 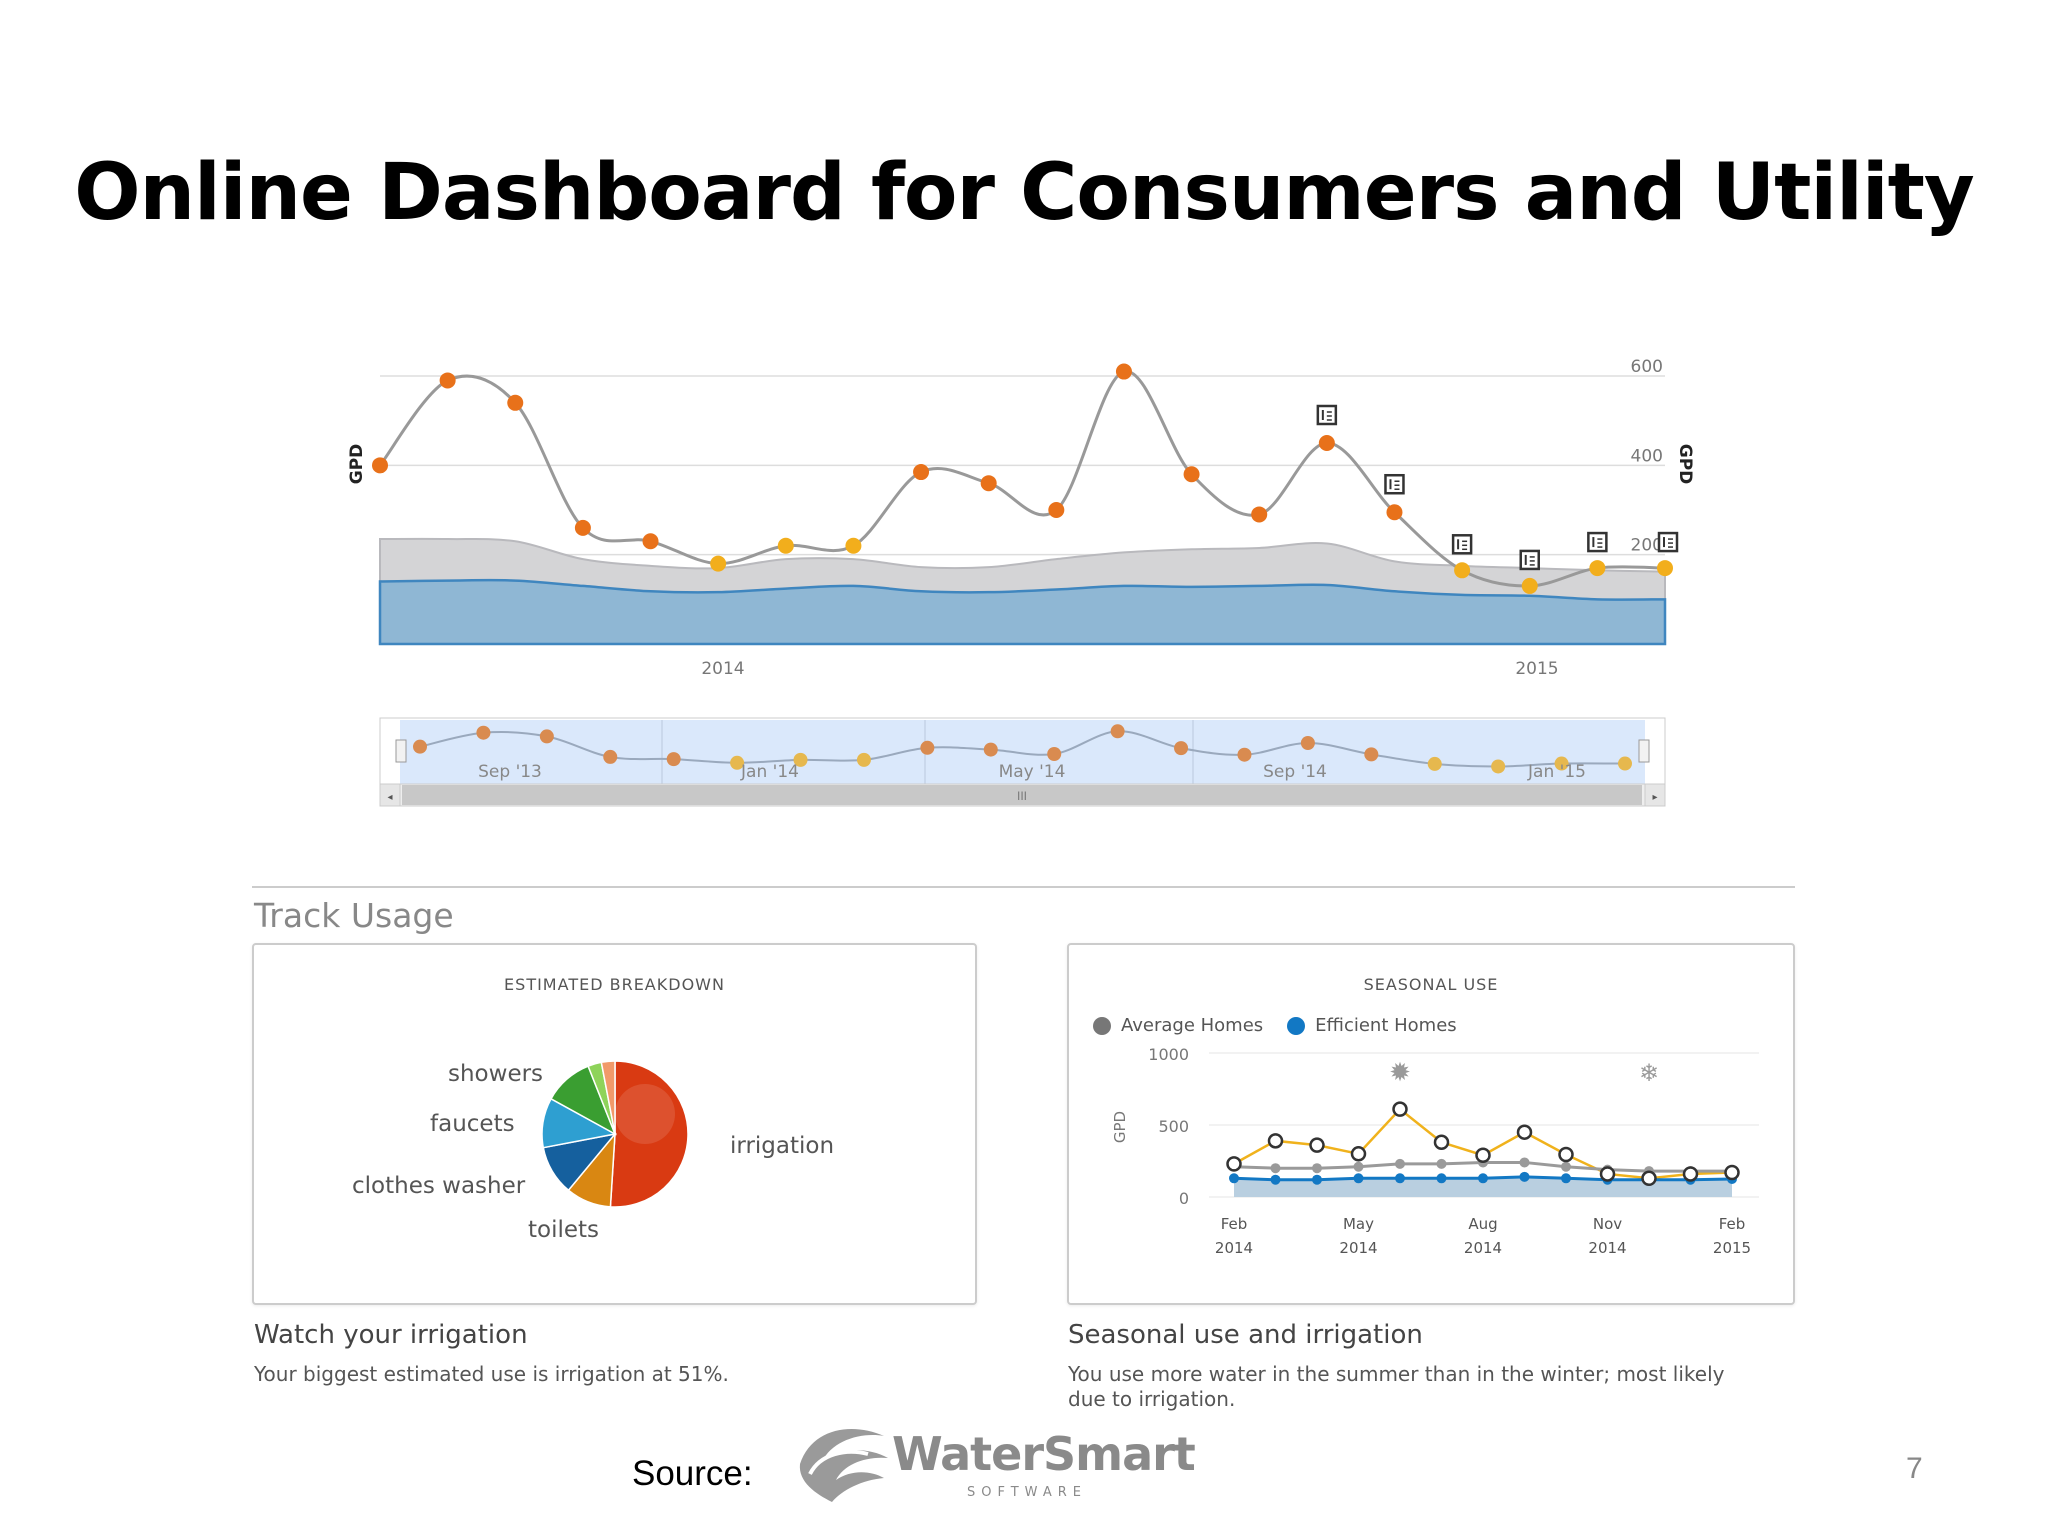 I want to click on x-tick-year: 2015, so click(x=1732, y=1248).